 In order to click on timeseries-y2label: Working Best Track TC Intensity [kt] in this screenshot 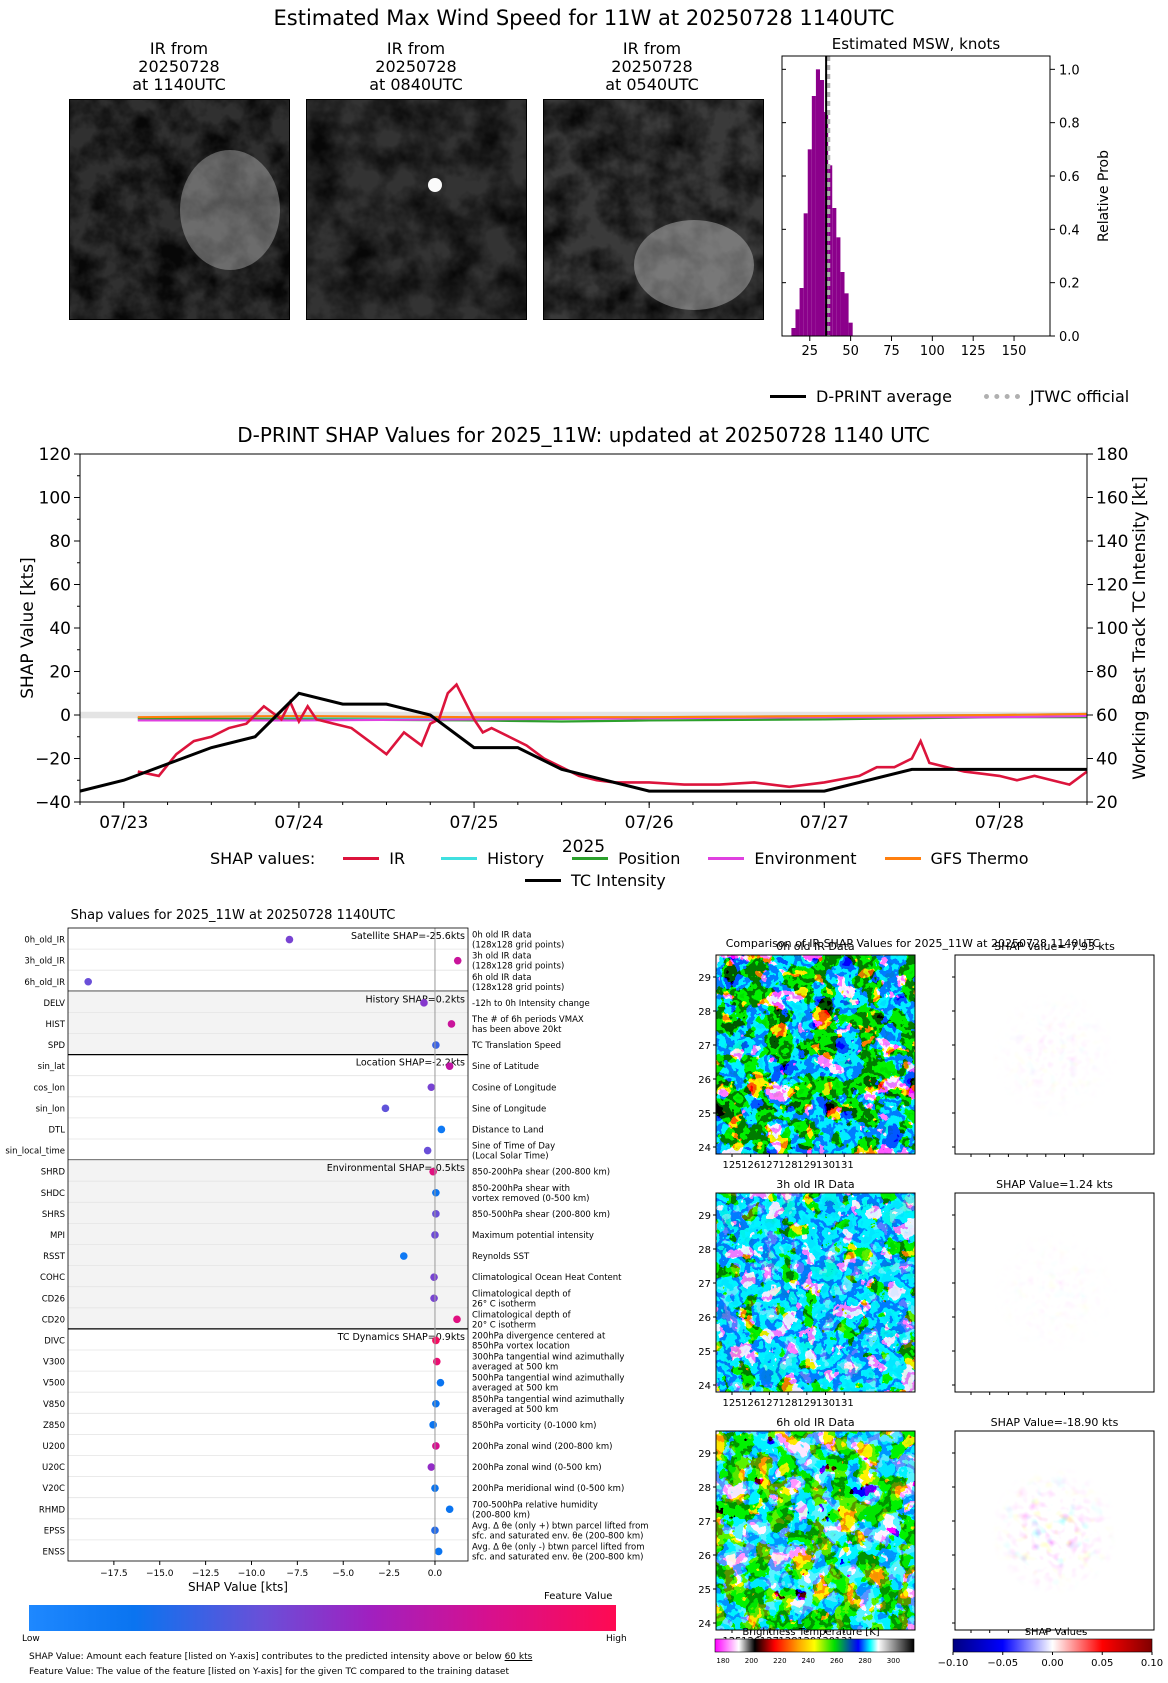, I will do `click(1140, 628)`.